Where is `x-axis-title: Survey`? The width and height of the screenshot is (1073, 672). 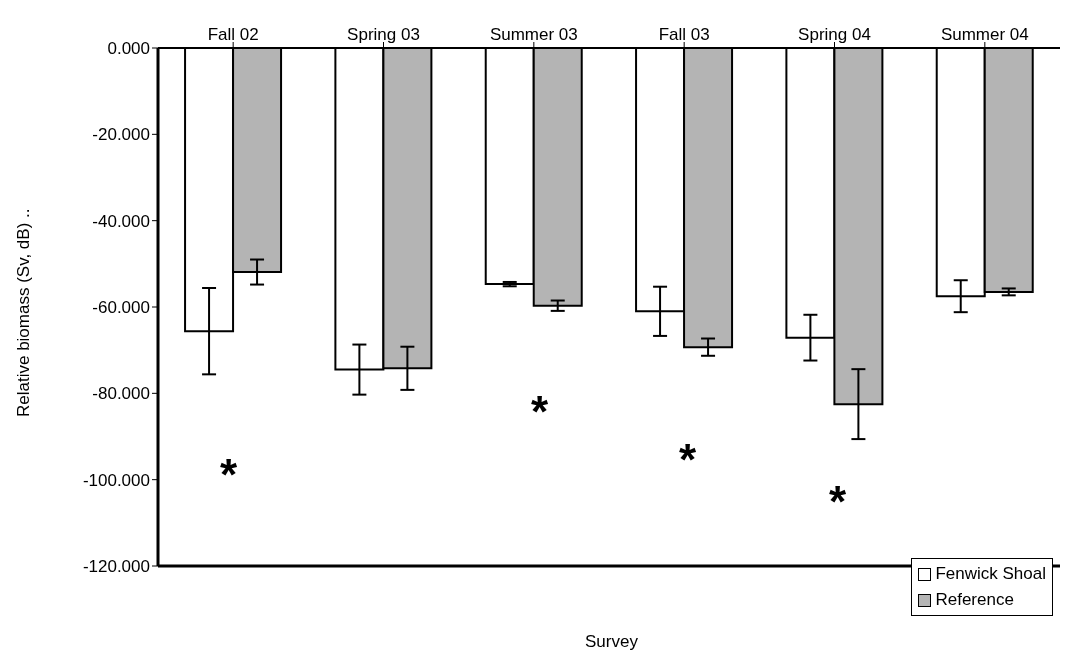 x-axis-title: Survey is located at coordinates (611, 642).